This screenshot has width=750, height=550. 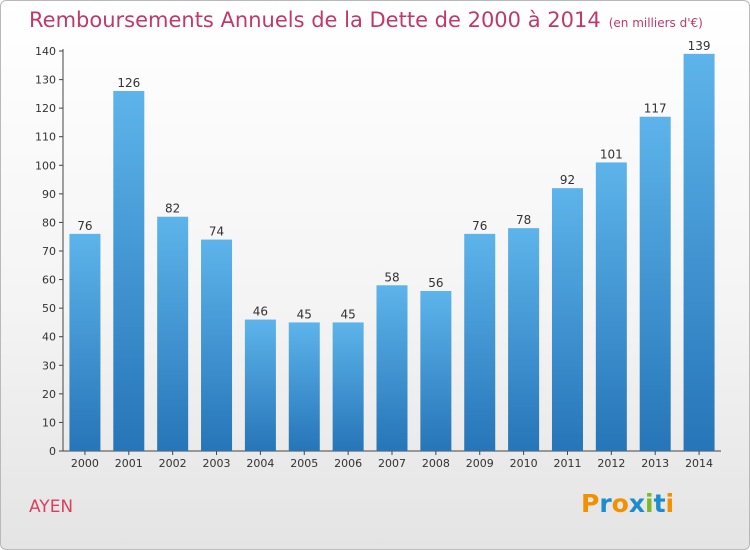 What do you see at coordinates (172, 209) in the screenshot?
I see `bar-value-label: 82` at bounding box center [172, 209].